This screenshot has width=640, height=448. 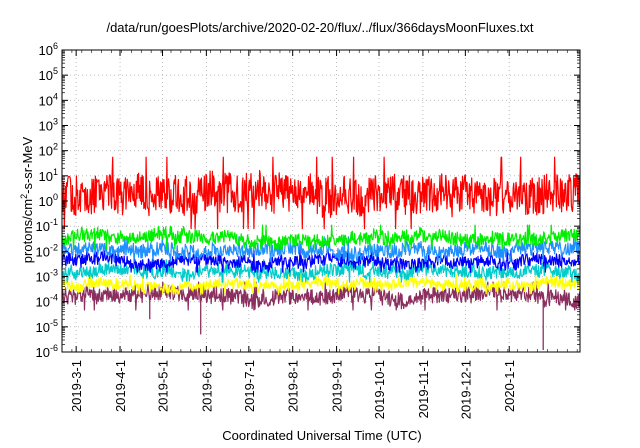 What do you see at coordinates (206, 386) in the screenshot?
I see `x-tick-label: 2019-6-1` at bounding box center [206, 386].